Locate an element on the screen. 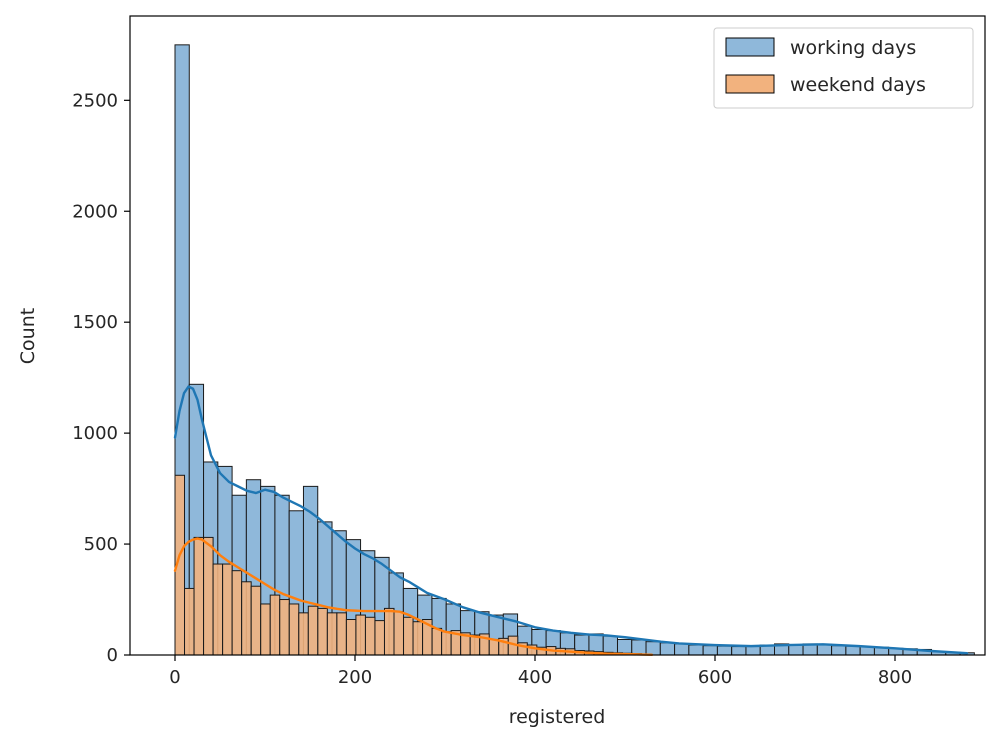 The height and width of the screenshot is (745, 1000). x-axis-ticks: 0 200 400 600 800 is located at coordinates (540, 671).